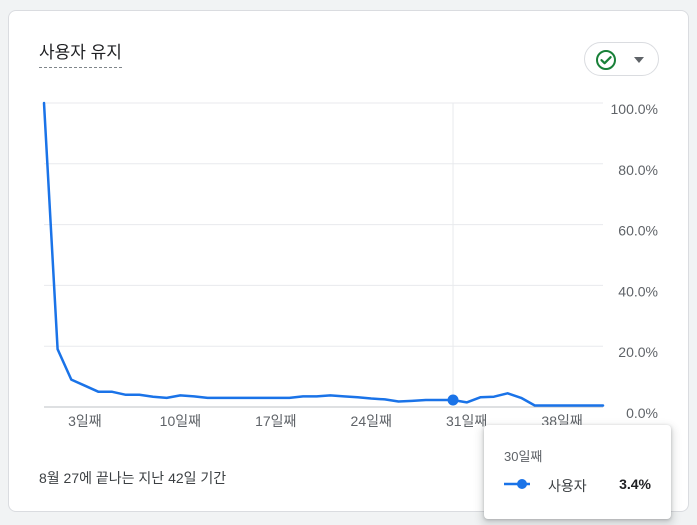 The height and width of the screenshot is (525, 697). What do you see at coordinates (85, 421) in the screenshot?
I see `x-tick-label: 3일째` at bounding box center [85, 421].